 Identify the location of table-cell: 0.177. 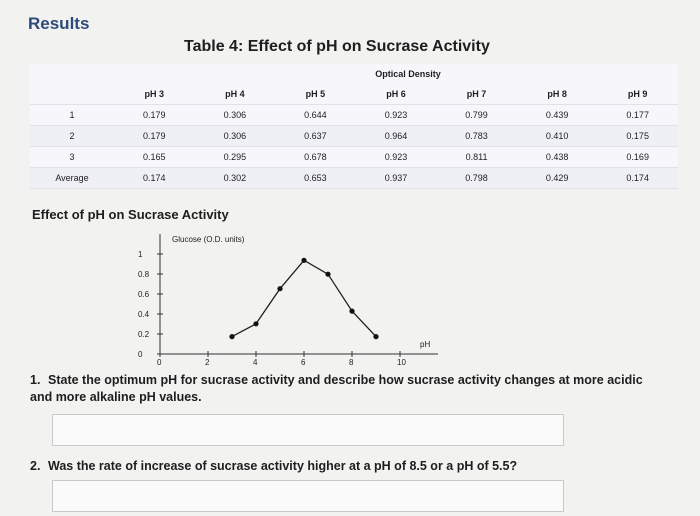
(637, 115).